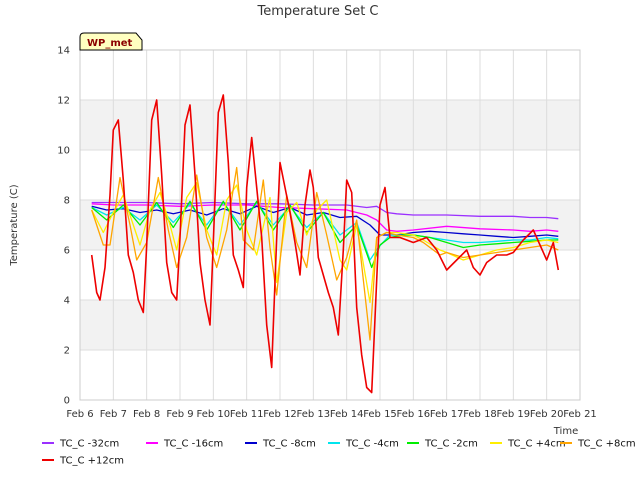 This screenshot has height=480, width=640. Describe the element at coordinates (606, 444) in the screenshot. I see `legend-label: TC_C +8cm` at that location.